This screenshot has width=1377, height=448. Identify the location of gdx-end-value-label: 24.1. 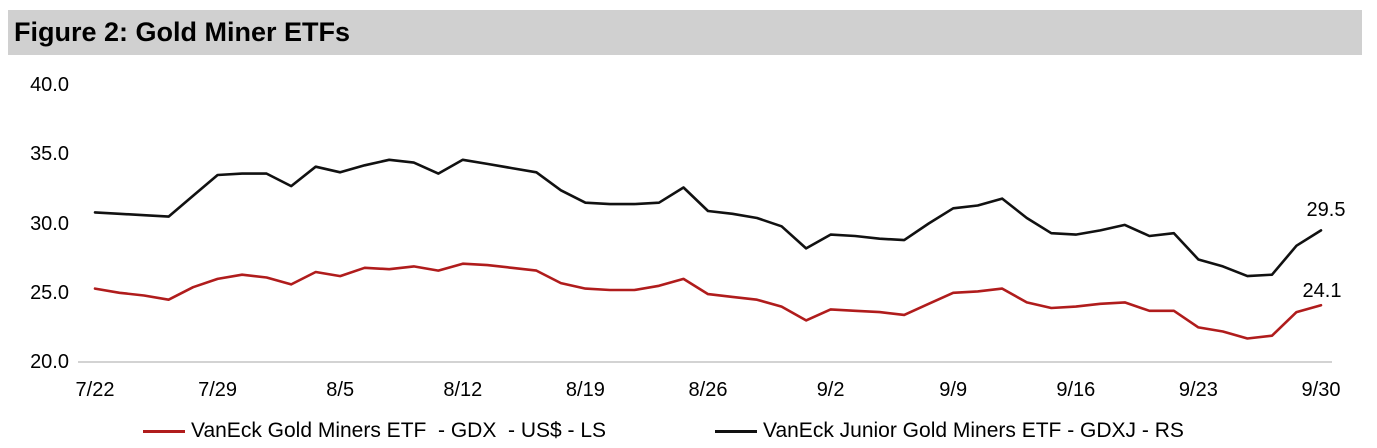
(1322, 291).